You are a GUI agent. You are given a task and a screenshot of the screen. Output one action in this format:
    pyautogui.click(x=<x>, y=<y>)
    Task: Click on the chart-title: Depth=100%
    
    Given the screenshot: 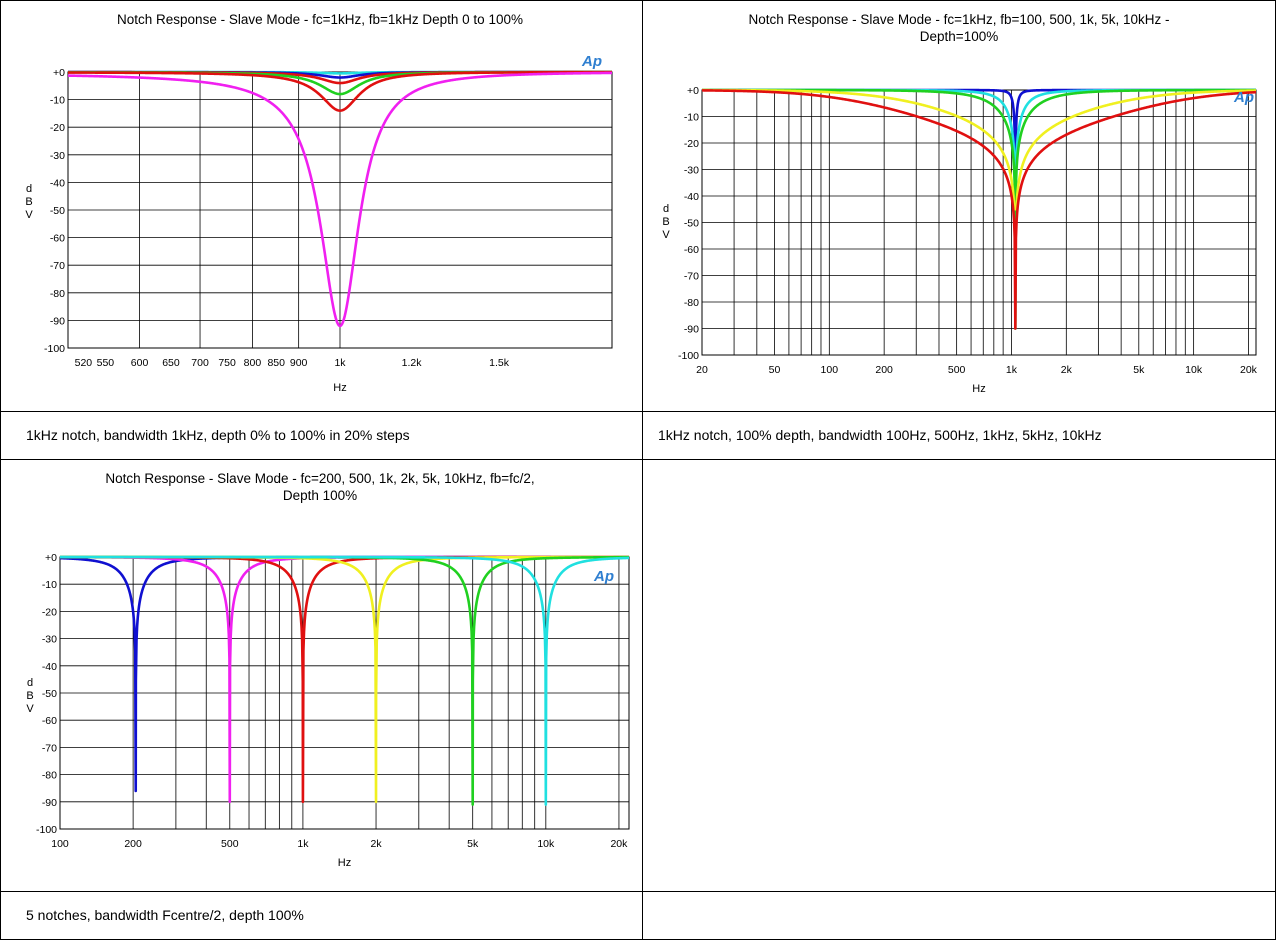 What is the action you would take?
    pyautogui.click(x=959, y=36)
    